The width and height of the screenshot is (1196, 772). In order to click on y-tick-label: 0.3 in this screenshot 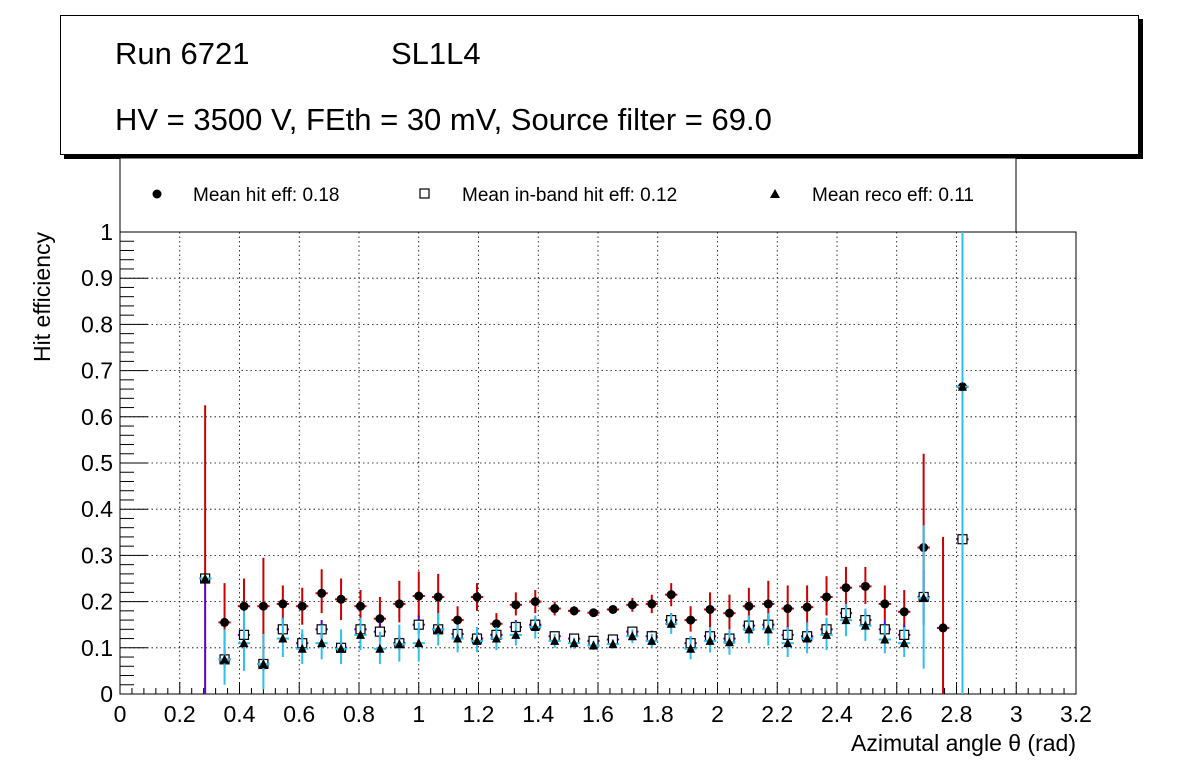, I will do `click(97, 555)`.